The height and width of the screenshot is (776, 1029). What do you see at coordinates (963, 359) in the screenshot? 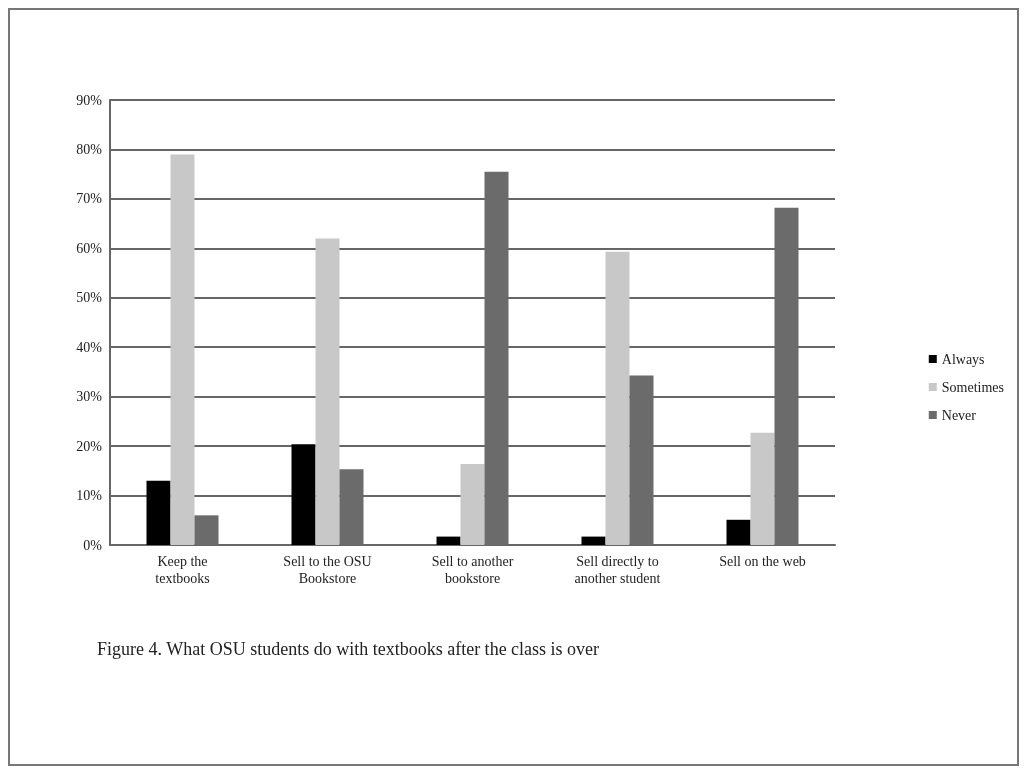
I see `legend-label: Always` at bounding box center [963, 359].